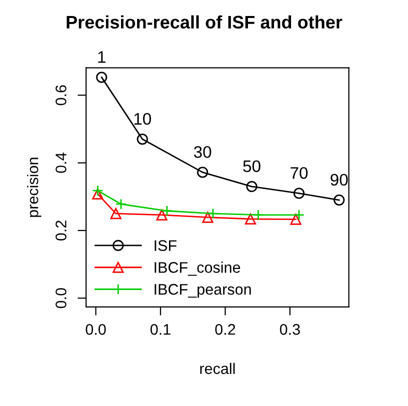 This screenshot has width=408, height=406. Describe the element at coordinates (225, 329) in the screenshot. I see `x-tick-label: 0.2` at that location.